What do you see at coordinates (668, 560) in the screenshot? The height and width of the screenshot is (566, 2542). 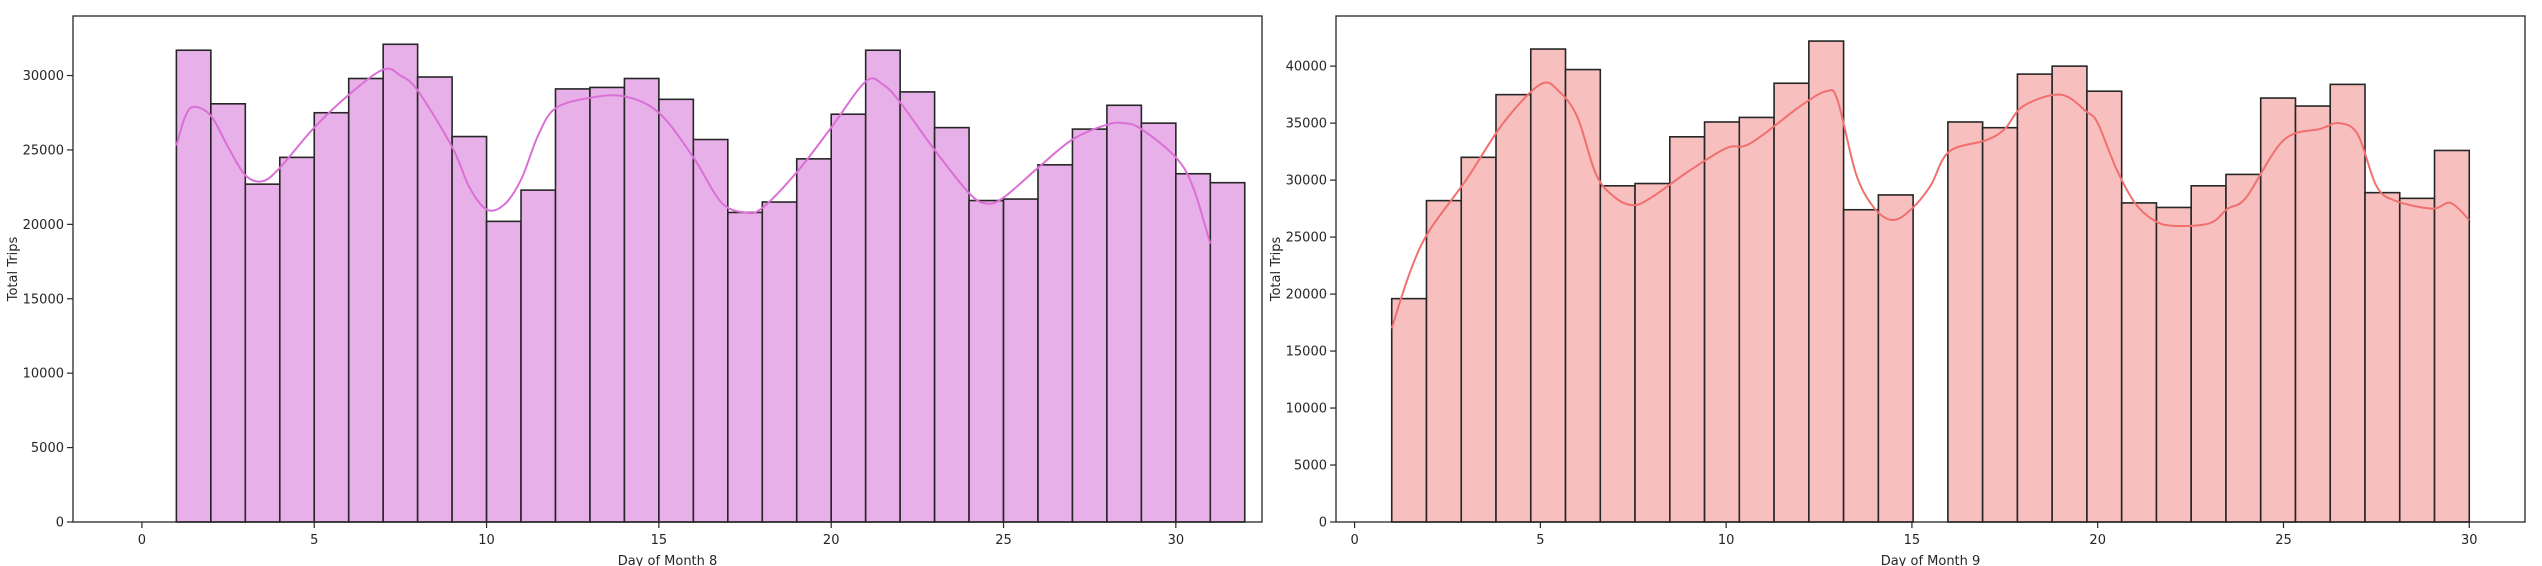 I see `x-axis-label: Day of Month 8` at bounding box center [668, 560].